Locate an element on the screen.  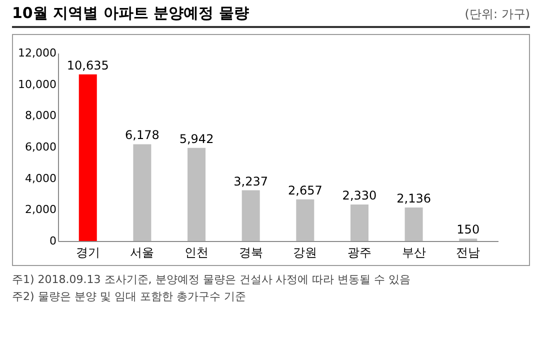
data-label: 6,178 is located at coordinates (142, 135).